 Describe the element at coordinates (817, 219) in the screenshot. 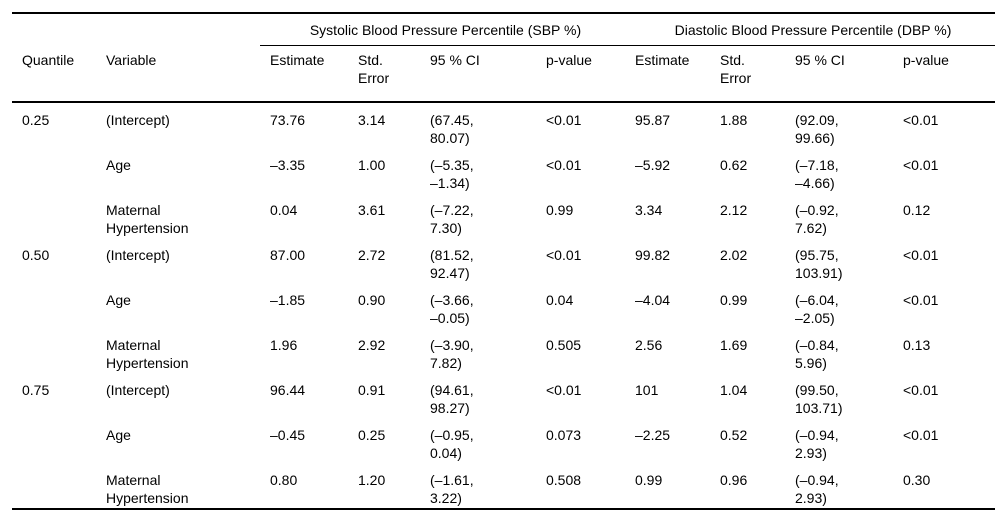

I see `dbp-ci-cell: (–0.92, 7.62)` at that location.